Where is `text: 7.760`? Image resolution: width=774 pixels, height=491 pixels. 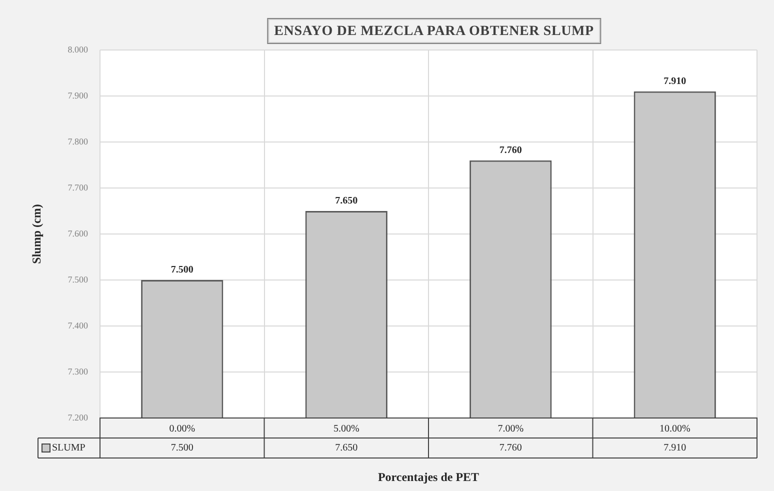
text: 7.760 is located at coordinates (510, 150).